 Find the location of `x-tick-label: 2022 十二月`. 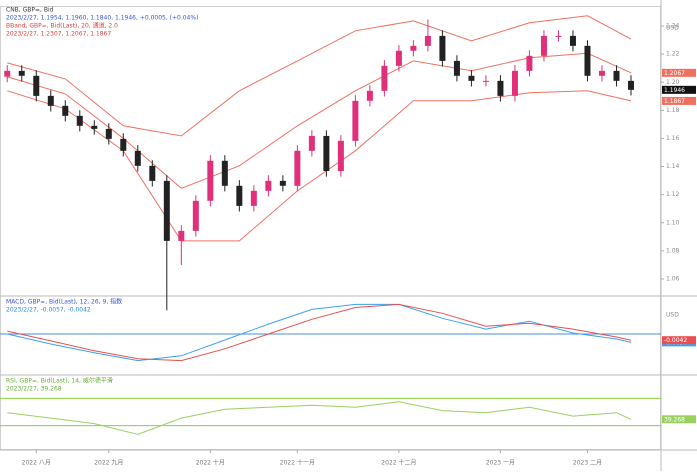

x-tick-label: 2022 十二月 is located at coordinates (398, 463).